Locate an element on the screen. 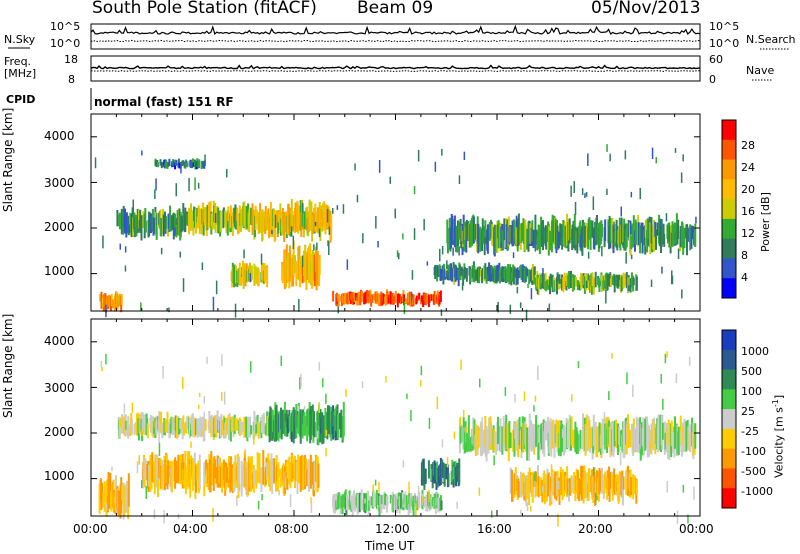  power-cb-tick: 24 is located at coordinates (748, 167).